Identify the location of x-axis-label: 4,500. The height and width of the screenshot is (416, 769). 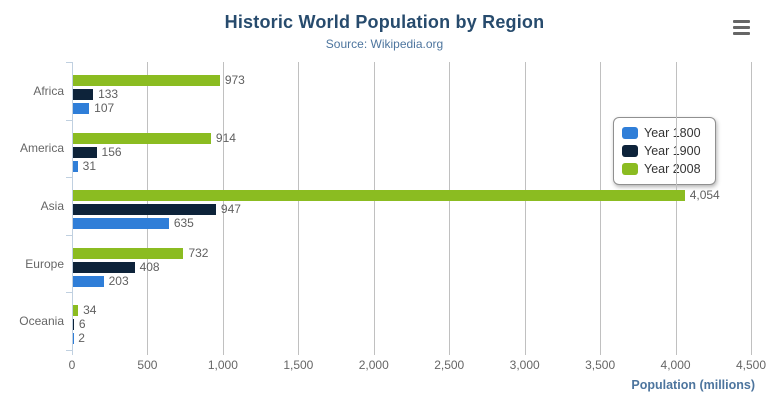
(751, 365).